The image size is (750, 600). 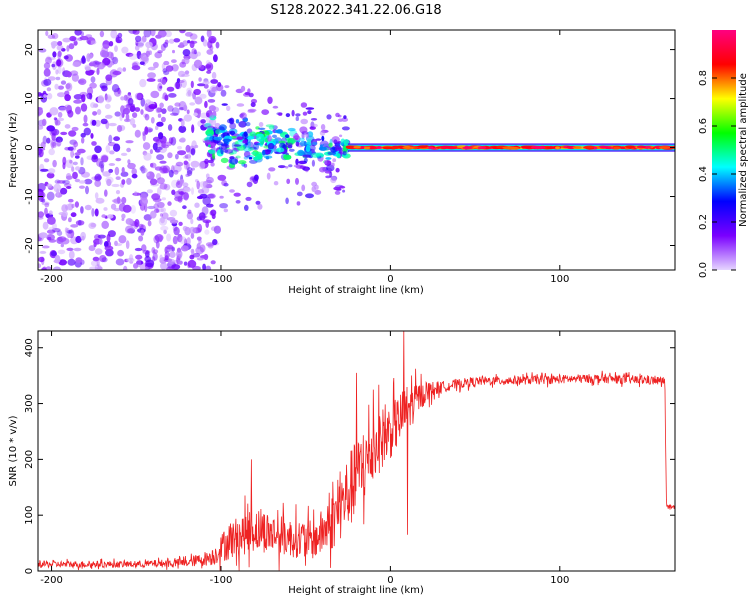 What do you see at coordinates (13, 150) in the screenshot?
I see `spectrogram-ylabel: Frequency (Hz)` at bounding box center [13, 150].